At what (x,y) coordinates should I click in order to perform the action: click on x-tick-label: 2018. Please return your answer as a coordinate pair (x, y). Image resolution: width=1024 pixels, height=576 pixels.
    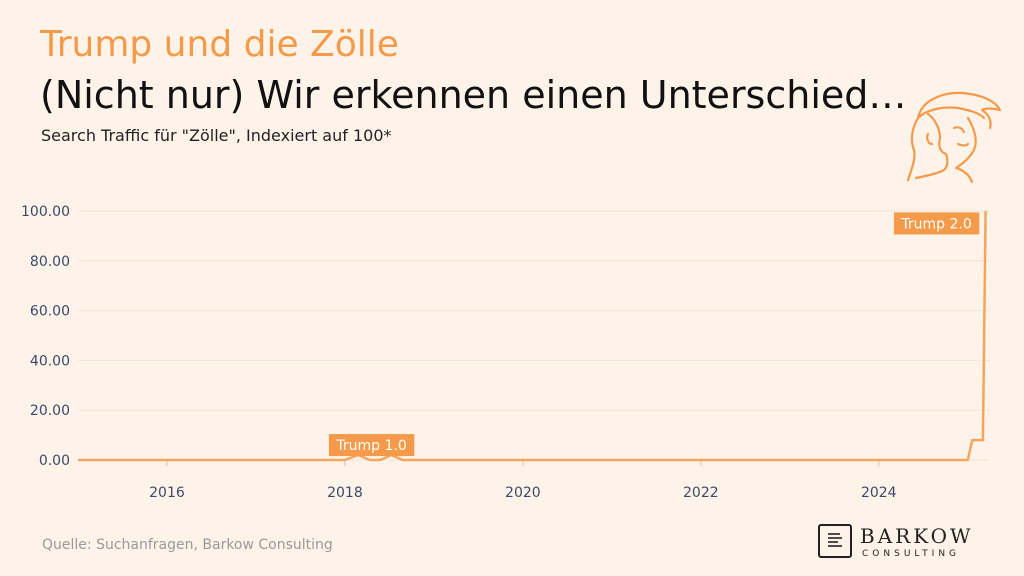
    Looking at the image, I should click on (345, 493).